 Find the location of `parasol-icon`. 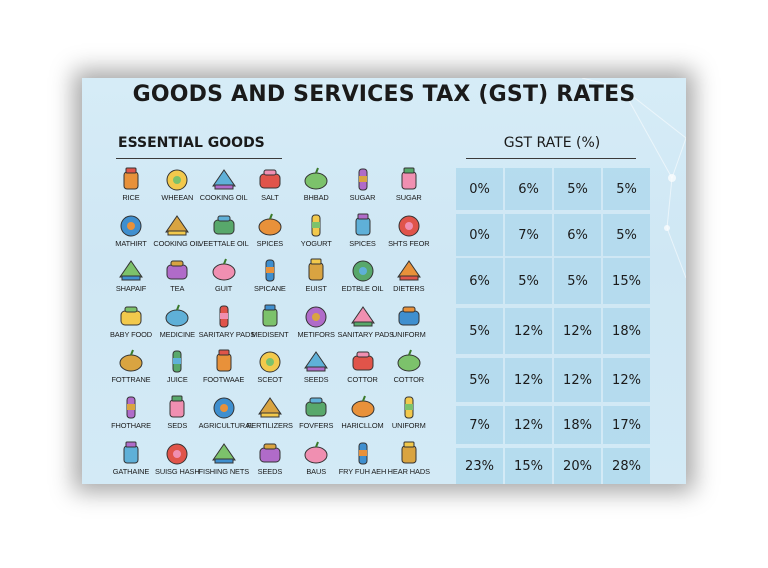

parasol-icon is located at coordinates (131, 407).